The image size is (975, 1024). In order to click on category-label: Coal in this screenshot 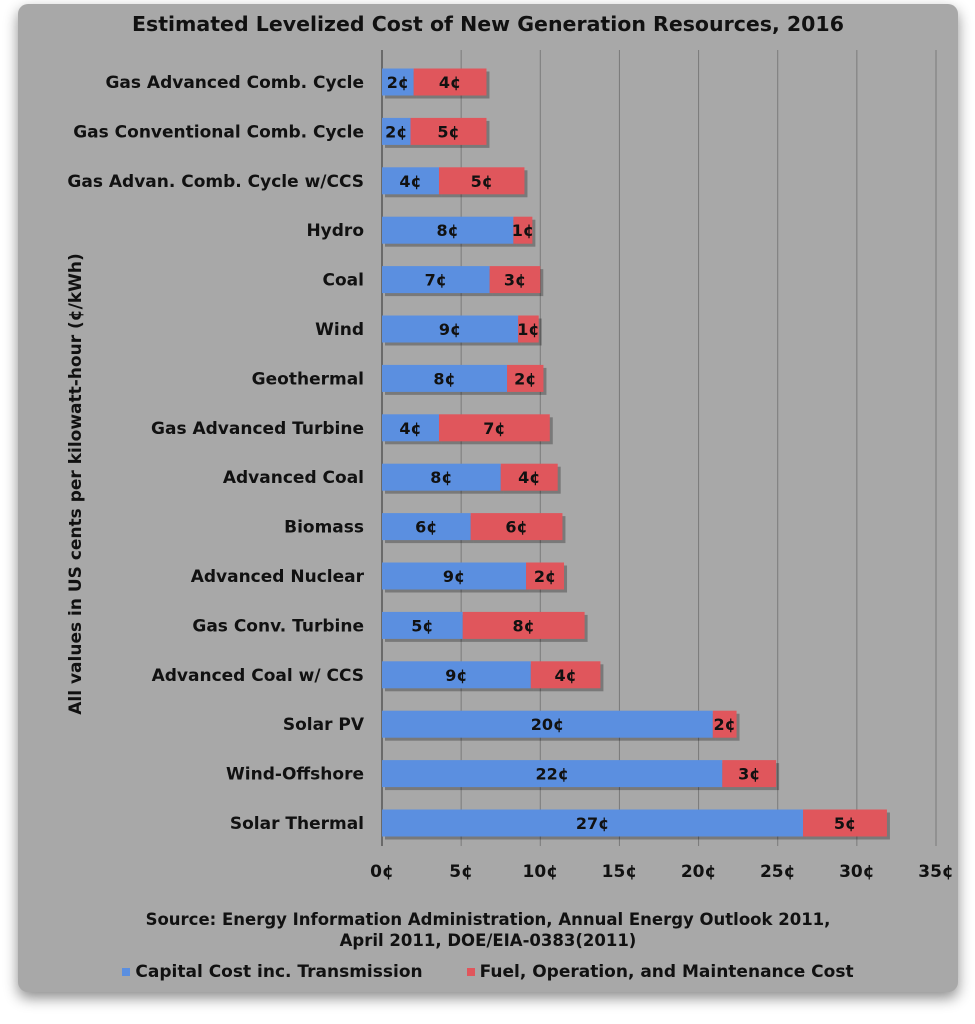, I will do `click(343, 281)`.